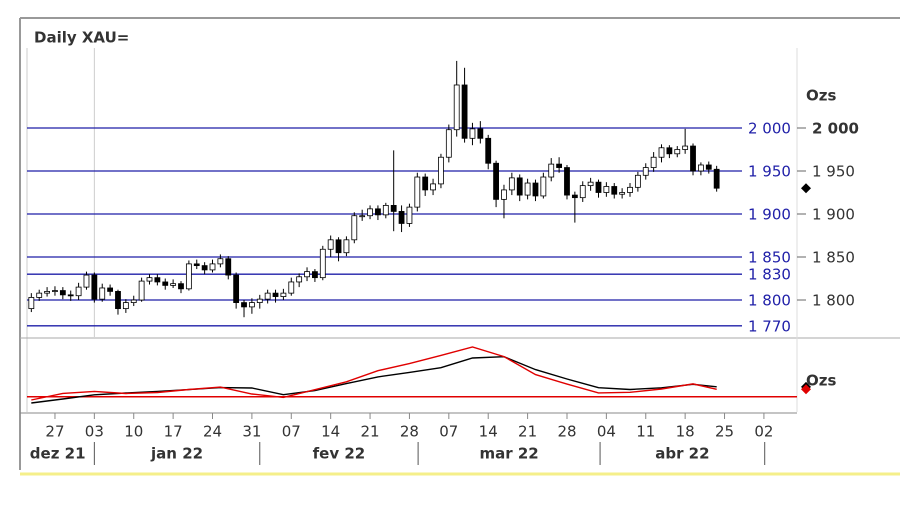  I want to click on month-label: jan 22, so click(176, 454).